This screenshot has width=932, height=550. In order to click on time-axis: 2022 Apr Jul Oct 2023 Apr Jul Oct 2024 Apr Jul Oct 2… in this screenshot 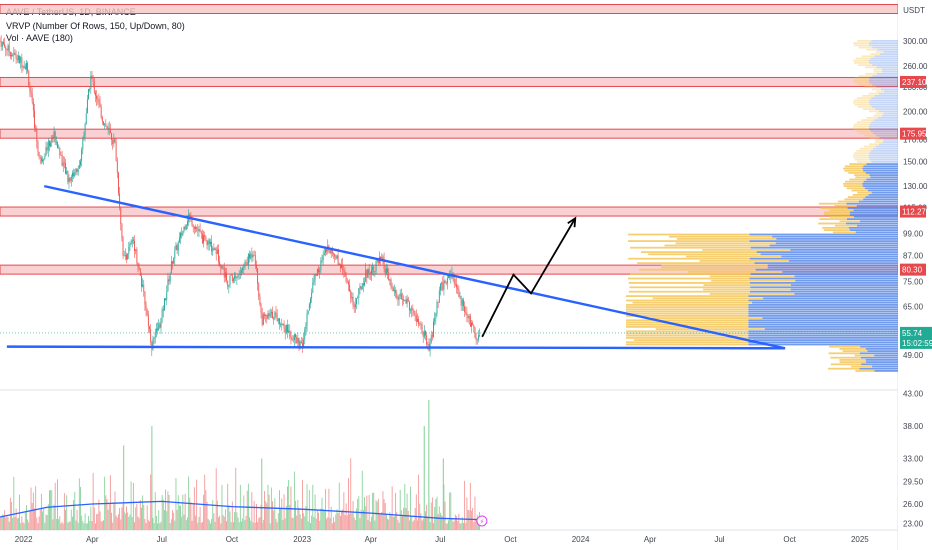, I will do `click(442, 539)`.